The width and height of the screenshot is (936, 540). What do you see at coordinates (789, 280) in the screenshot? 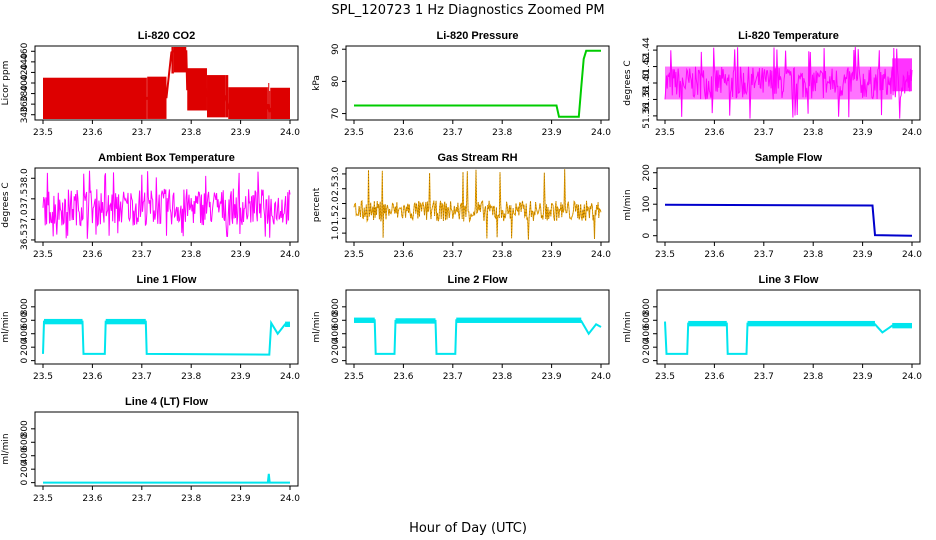
I see `chart-title: Line 3 Flow` at bounding box center [789, 280].